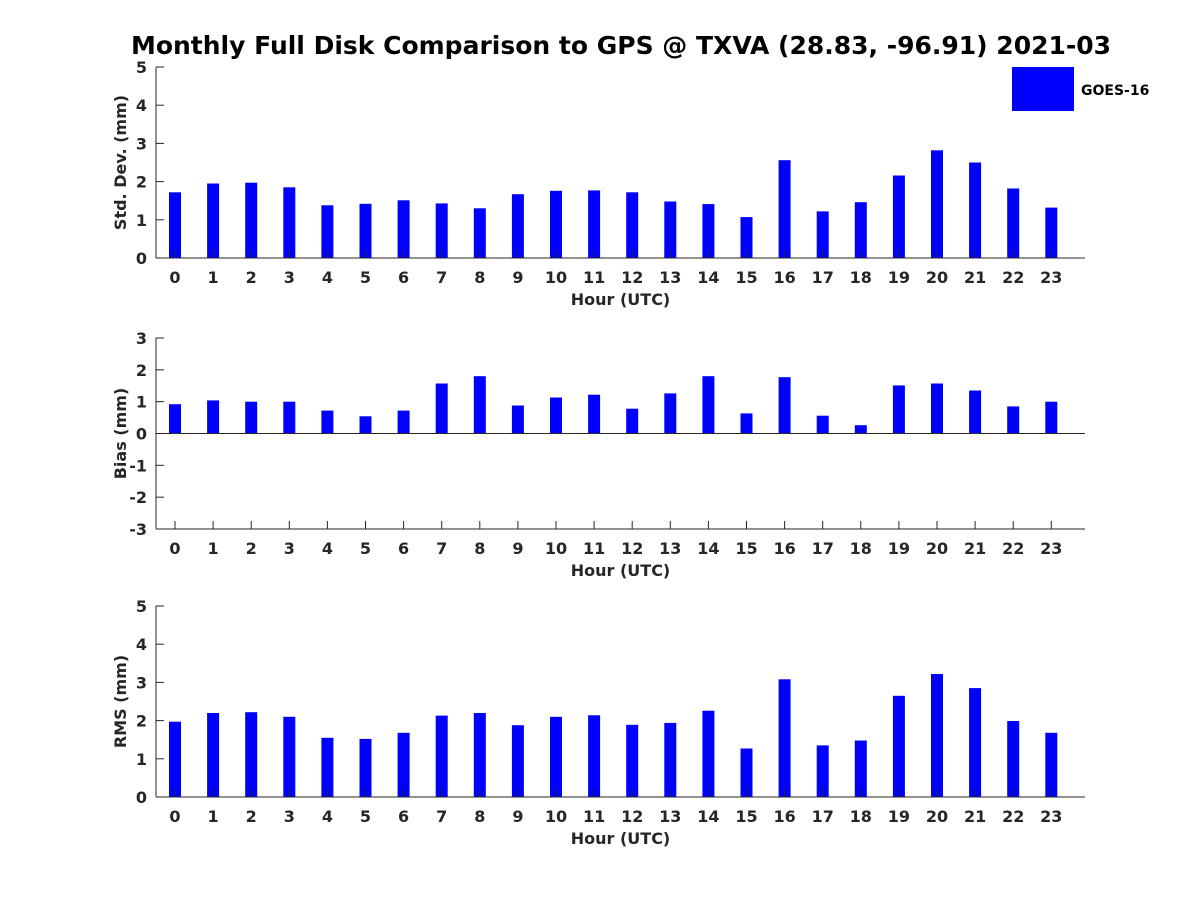 This screenshot has width=1200, height=900. I want to click on std-dev-x-tick-label: 20, so click(937, 277).